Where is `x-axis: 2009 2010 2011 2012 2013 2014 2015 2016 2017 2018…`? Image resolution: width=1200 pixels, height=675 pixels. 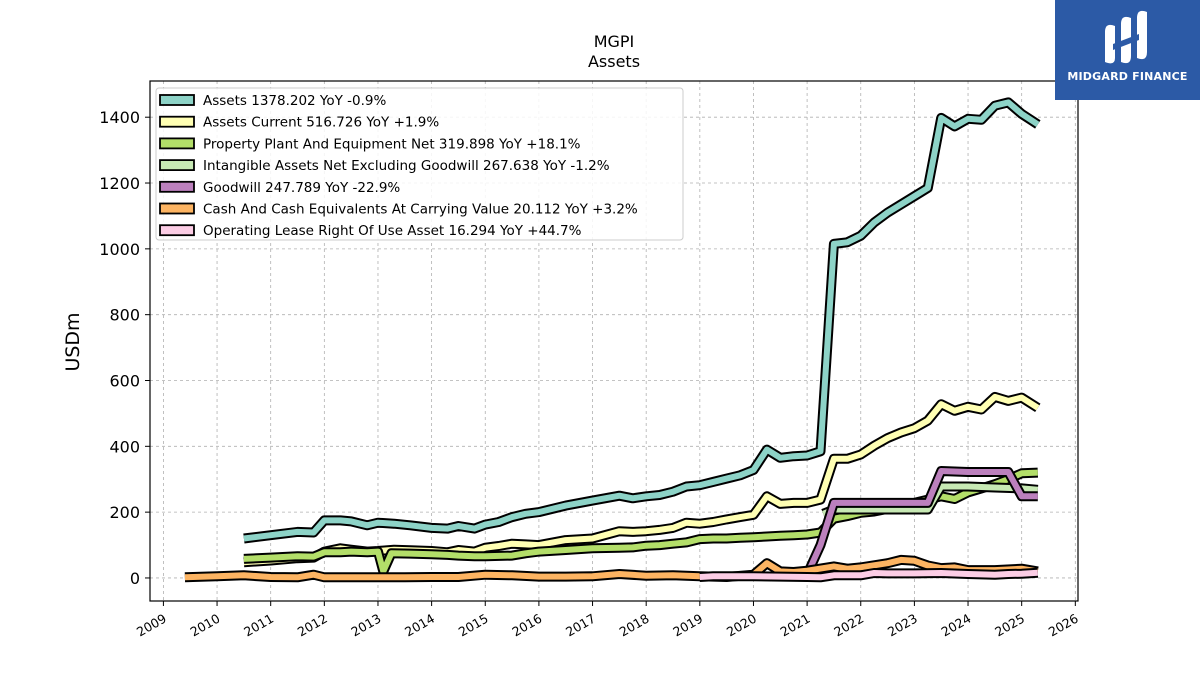
x-axis: 2009 2010 2011 2012 2013 2014 2015 2016 2017 2018… is located at coordinates (607, 620).